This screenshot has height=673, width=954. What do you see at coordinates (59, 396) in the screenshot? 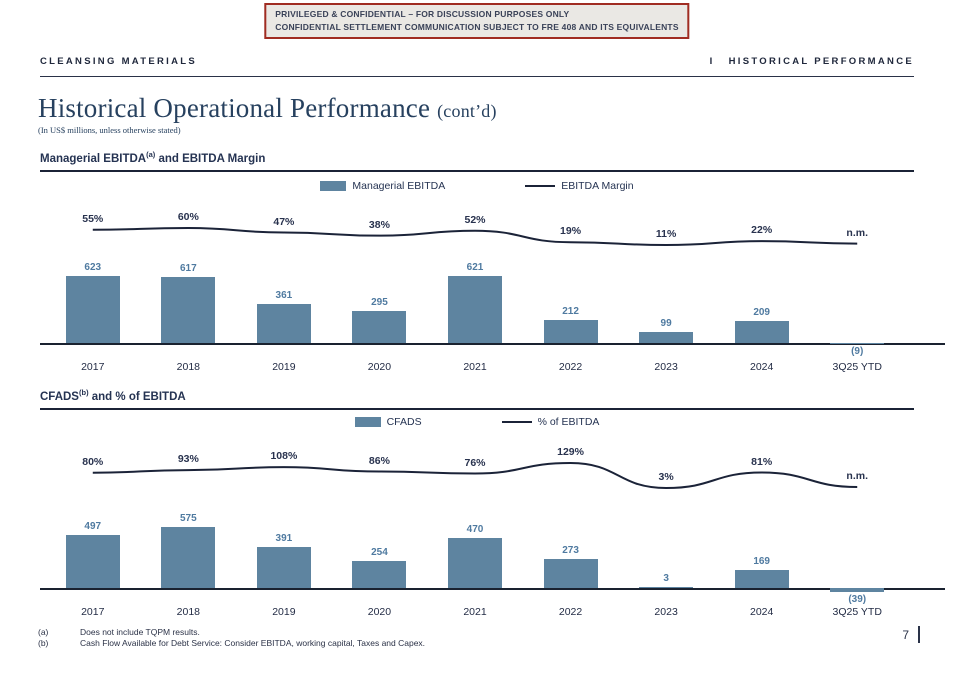
I see `chart2-title-pre: CFADS` at bounding box center [59, 396].